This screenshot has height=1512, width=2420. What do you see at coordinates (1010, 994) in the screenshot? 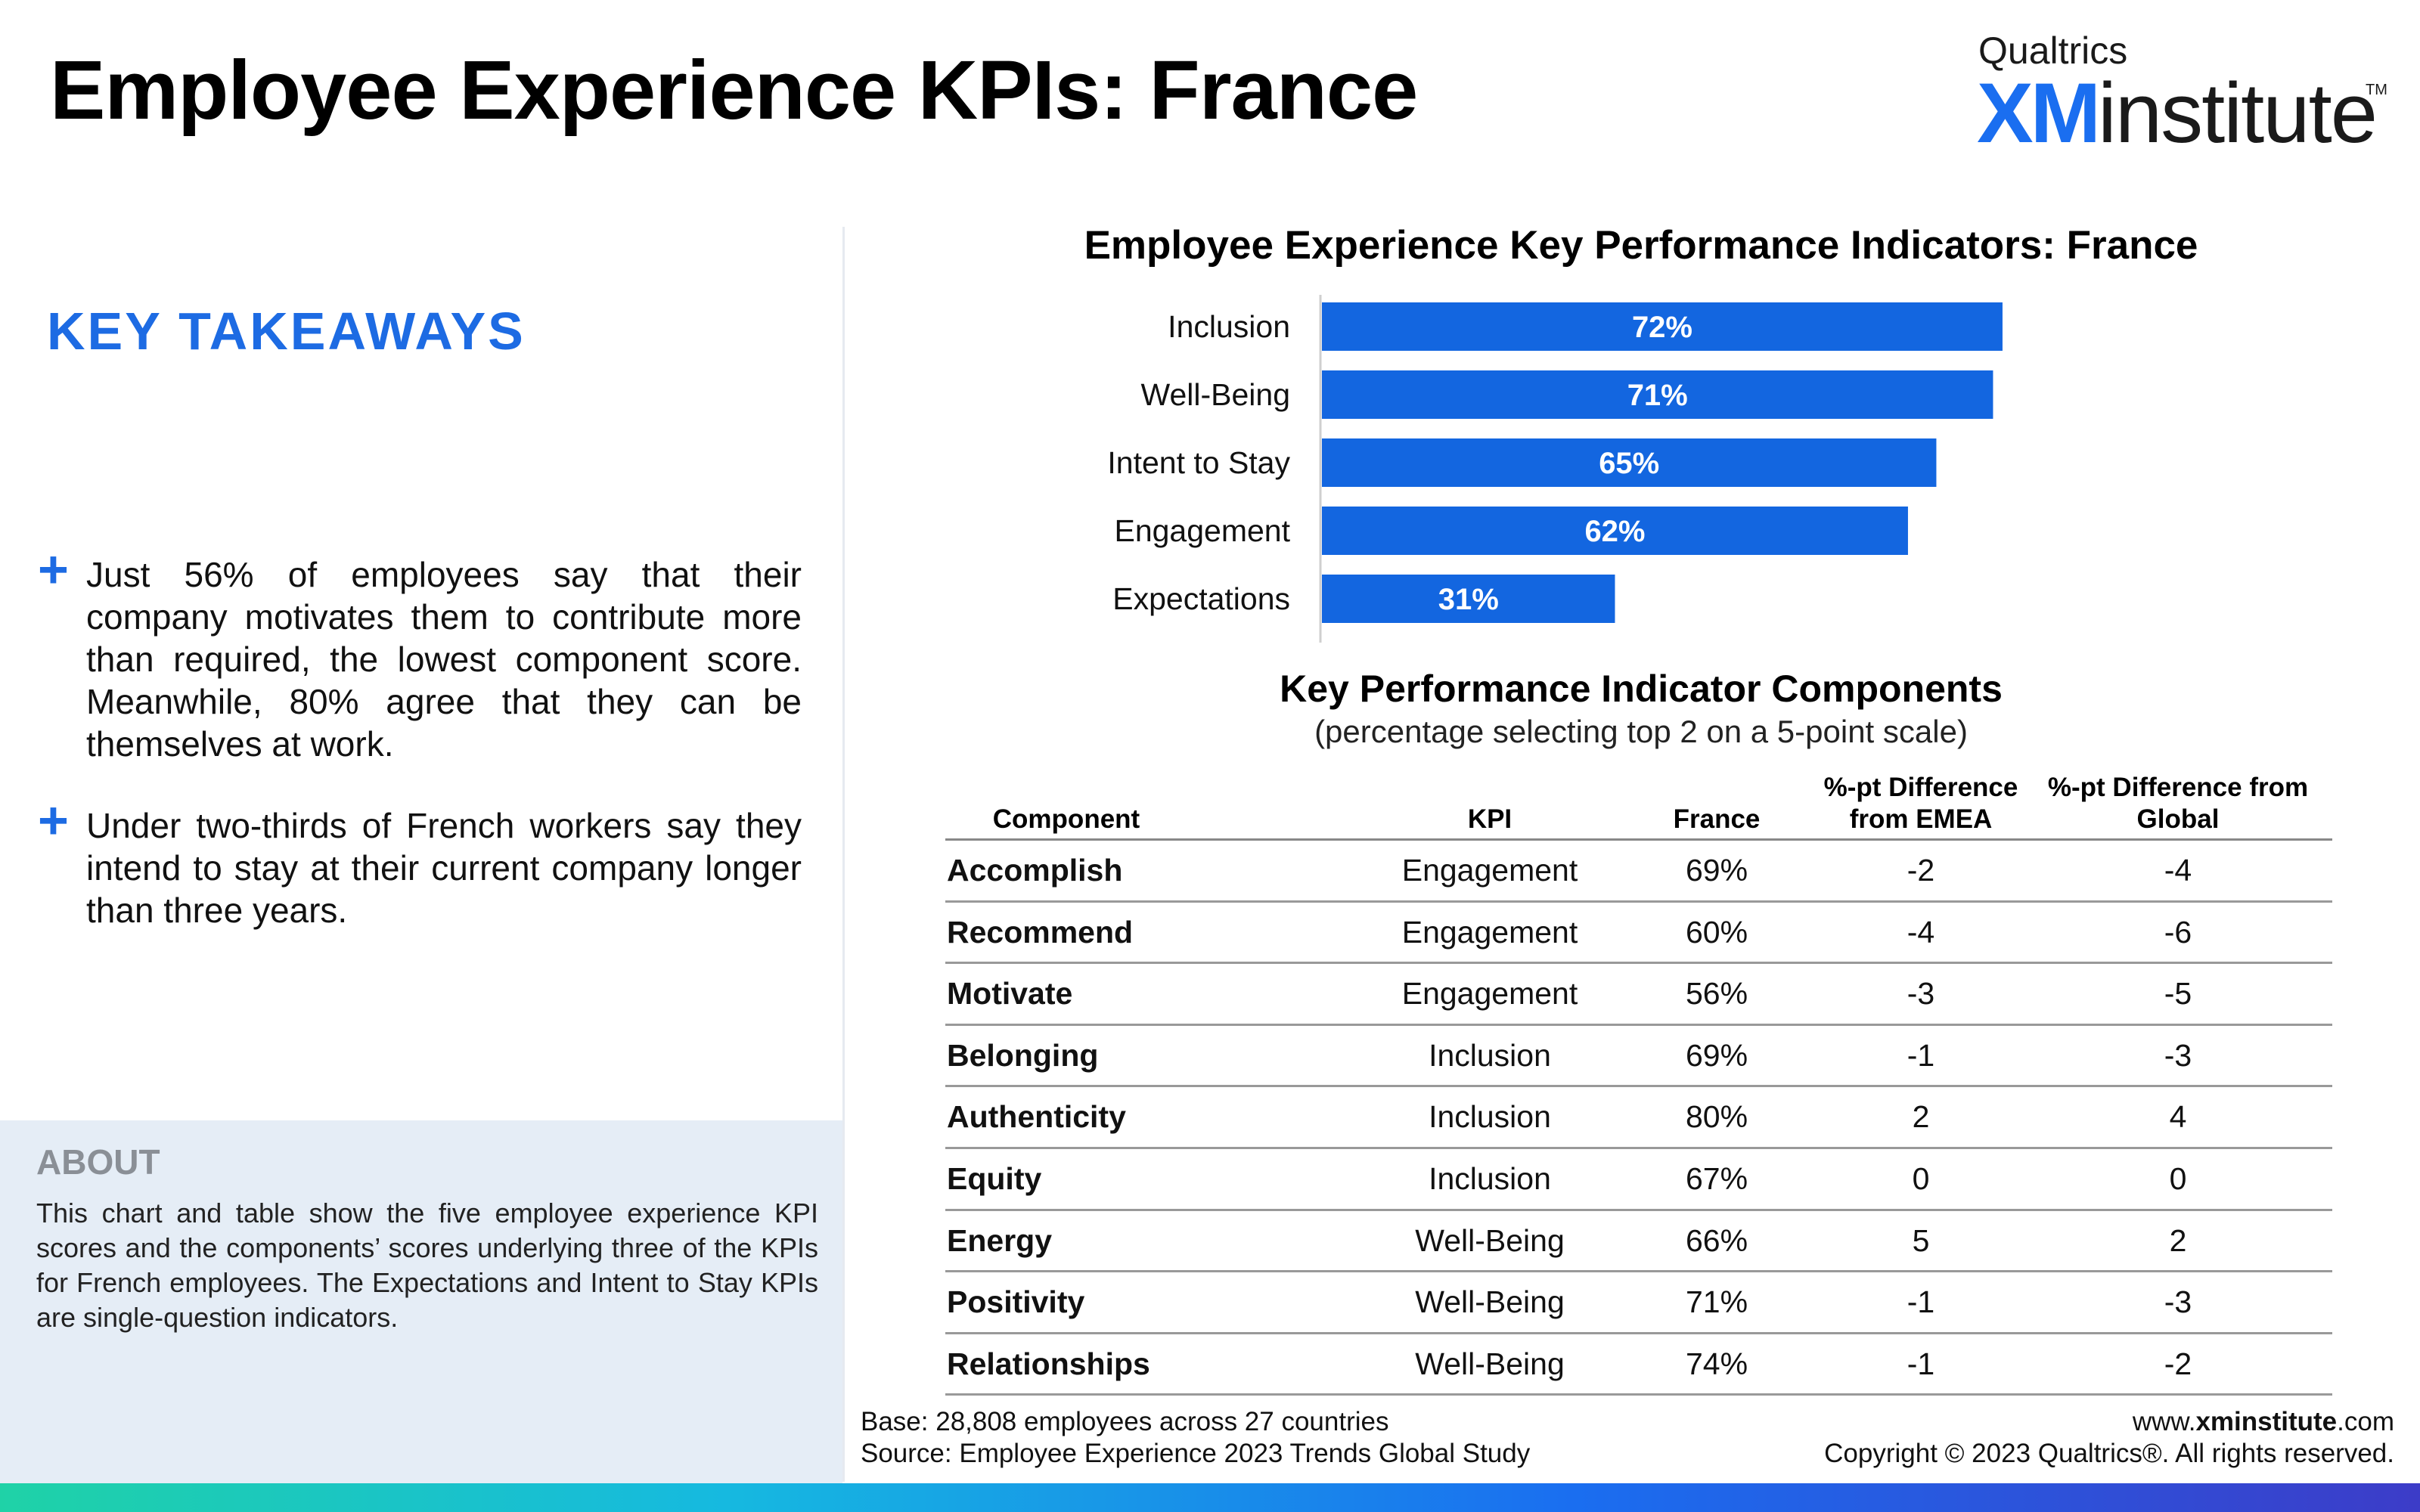
I see `cell-component: Motivate` at bounding box center [1010, 994].